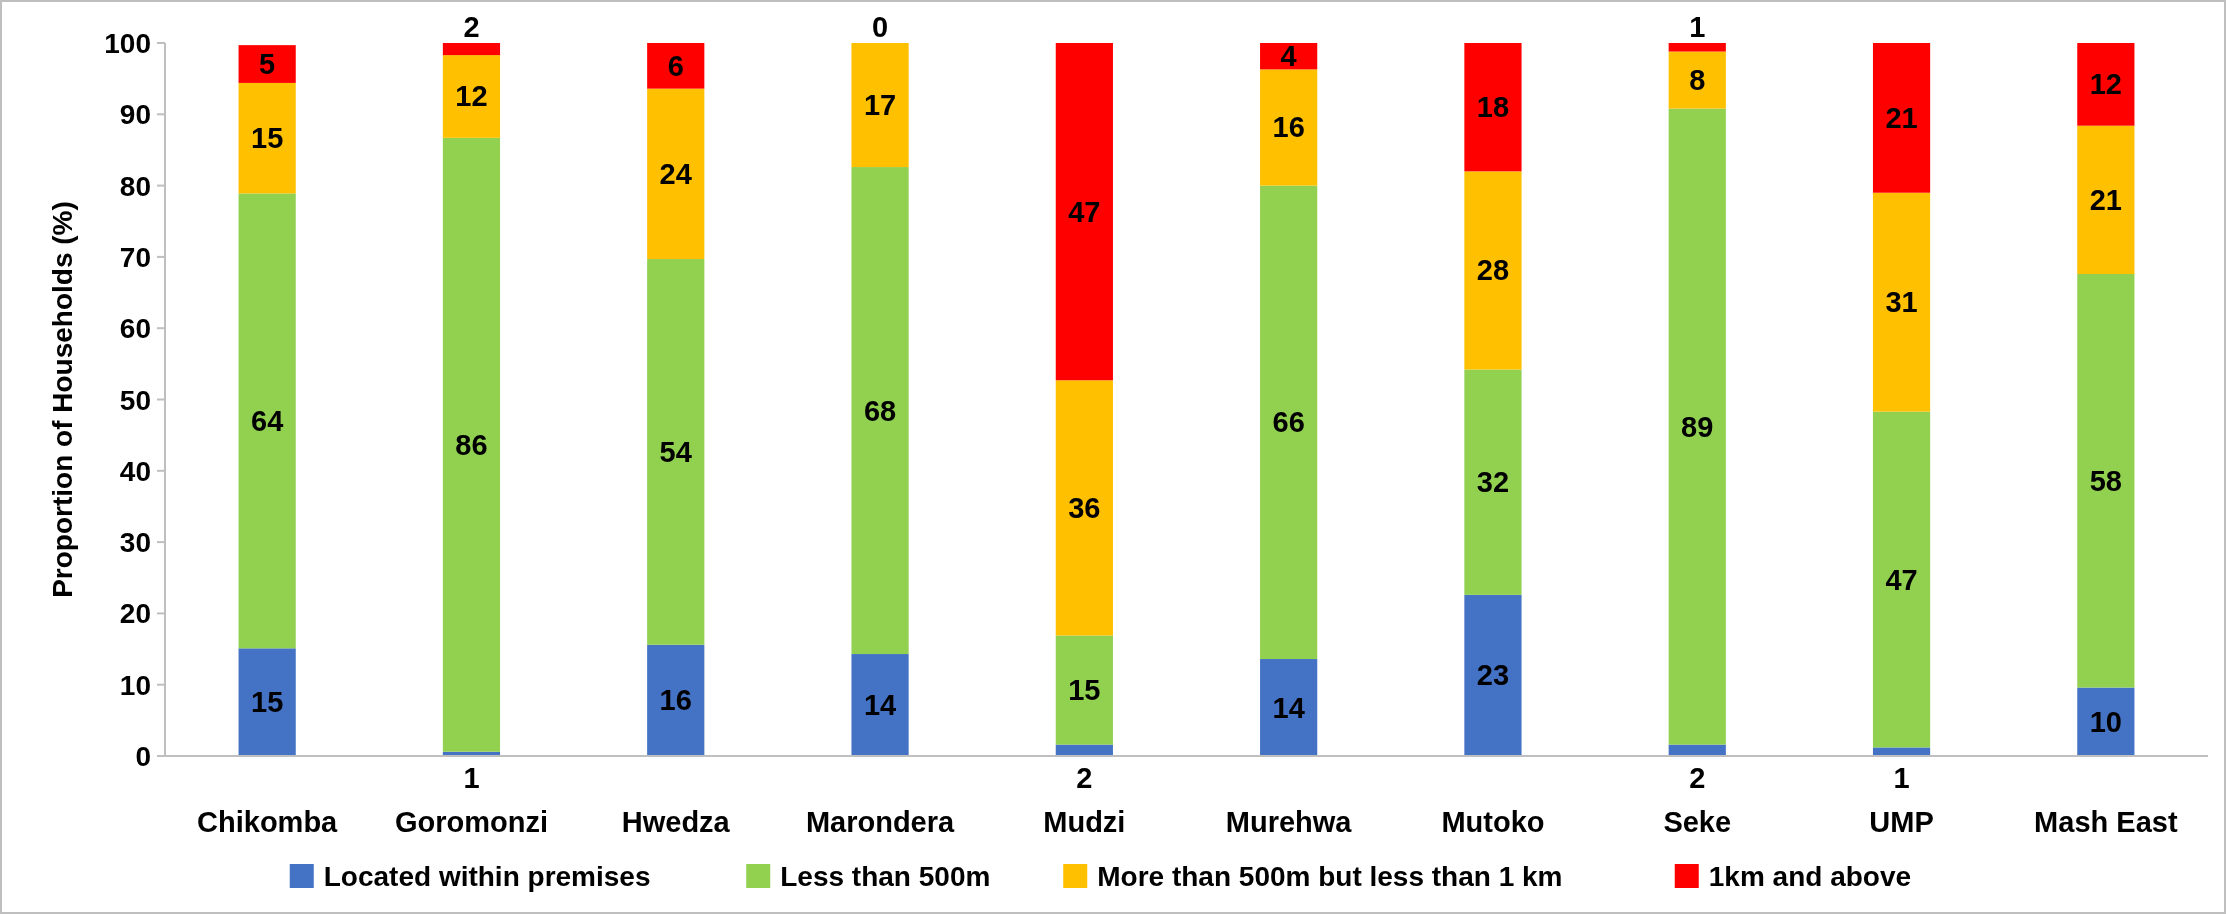 The height and width of the screenshot is (914, 2226). Describe the element at coordinates (880, 822) in the screenshot. I see `x-tick-label: Marondera` at that location.